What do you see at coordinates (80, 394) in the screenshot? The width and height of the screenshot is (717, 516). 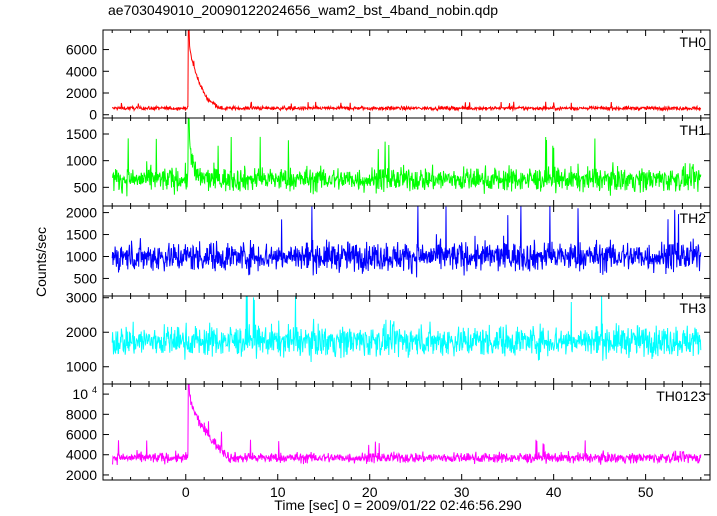 I see `y-tick-label: 10` at bounding box center [80, 394].